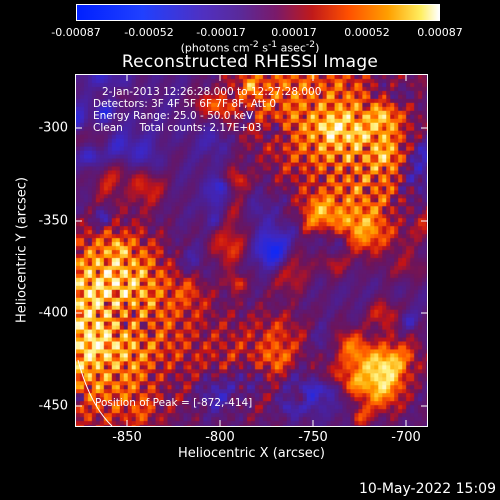 The height and width of the screenshot is (500, 500). What do you see at coordinates (53, 221) in the screenshot?
I see `ytick-label: -350` at bounding box center [53, 221].